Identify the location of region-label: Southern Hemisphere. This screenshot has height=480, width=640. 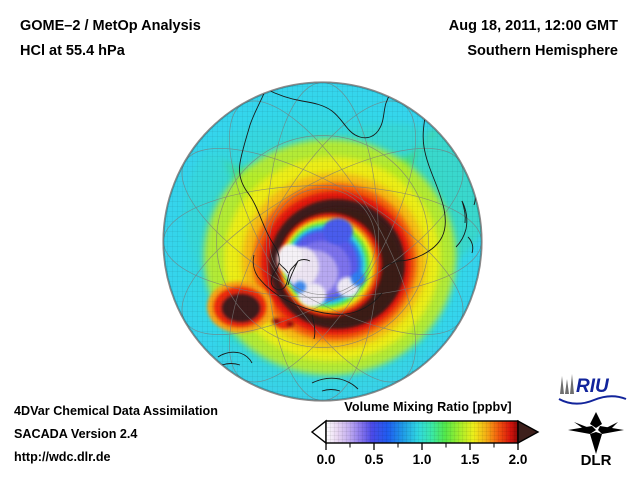
(542, 51).